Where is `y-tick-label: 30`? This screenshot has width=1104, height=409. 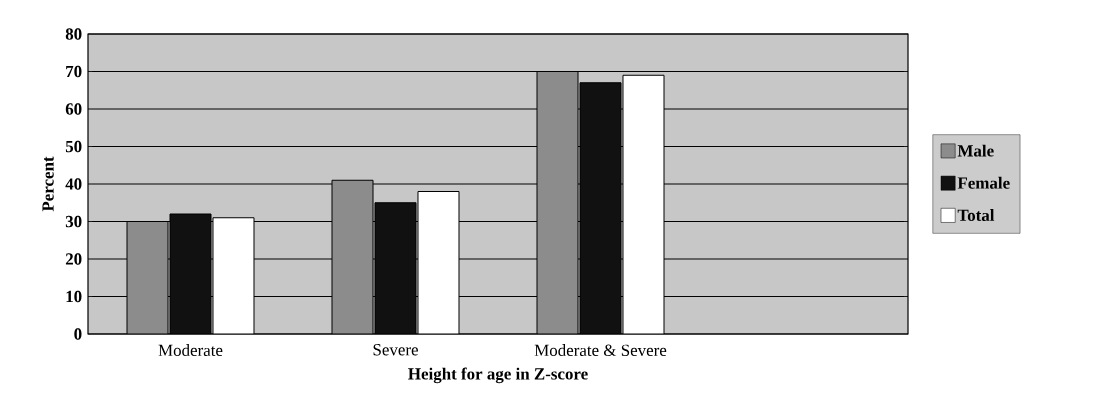
y-tick-label: 30 is located at coordinates (73, 221).